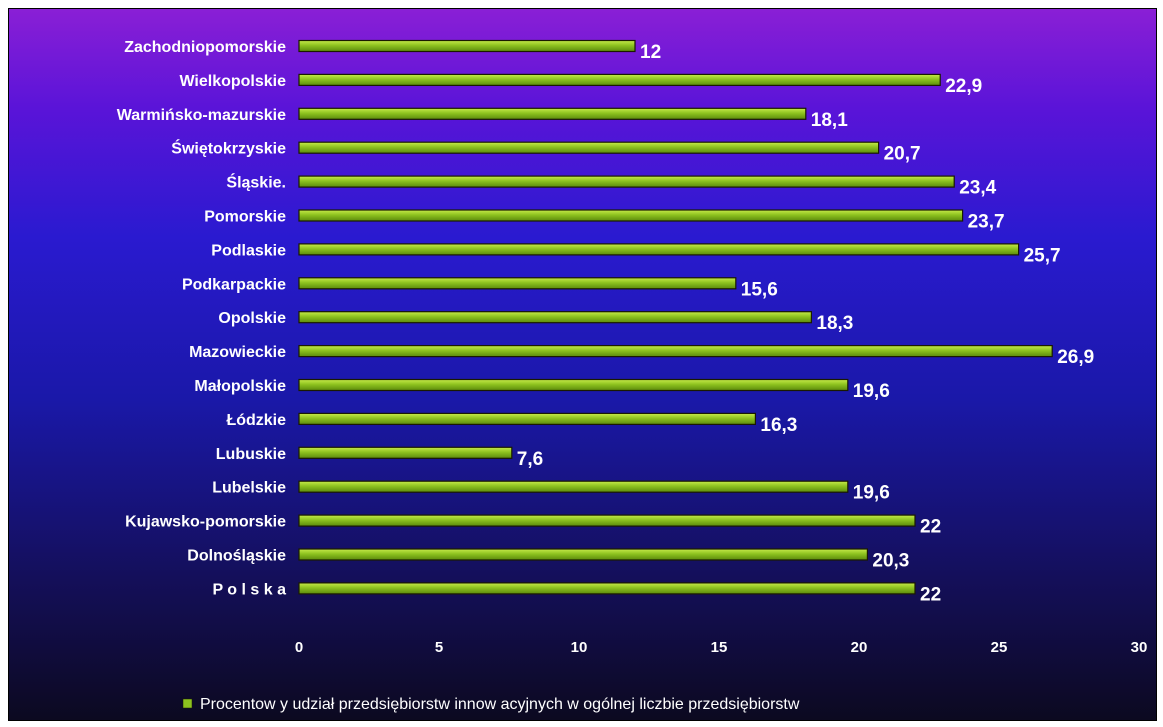  What do you see at coordinates (299, 647) in the screenshot?
I see `x-tick-label: 0` at bounding box center [299, 647].